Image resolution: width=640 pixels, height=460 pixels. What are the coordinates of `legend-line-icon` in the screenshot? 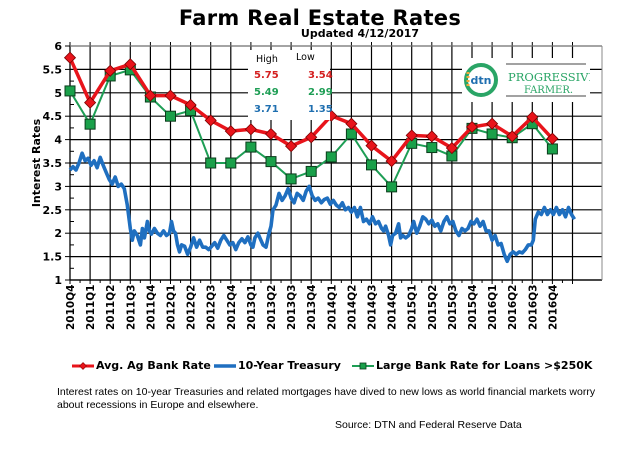 It's located at (225, 365).